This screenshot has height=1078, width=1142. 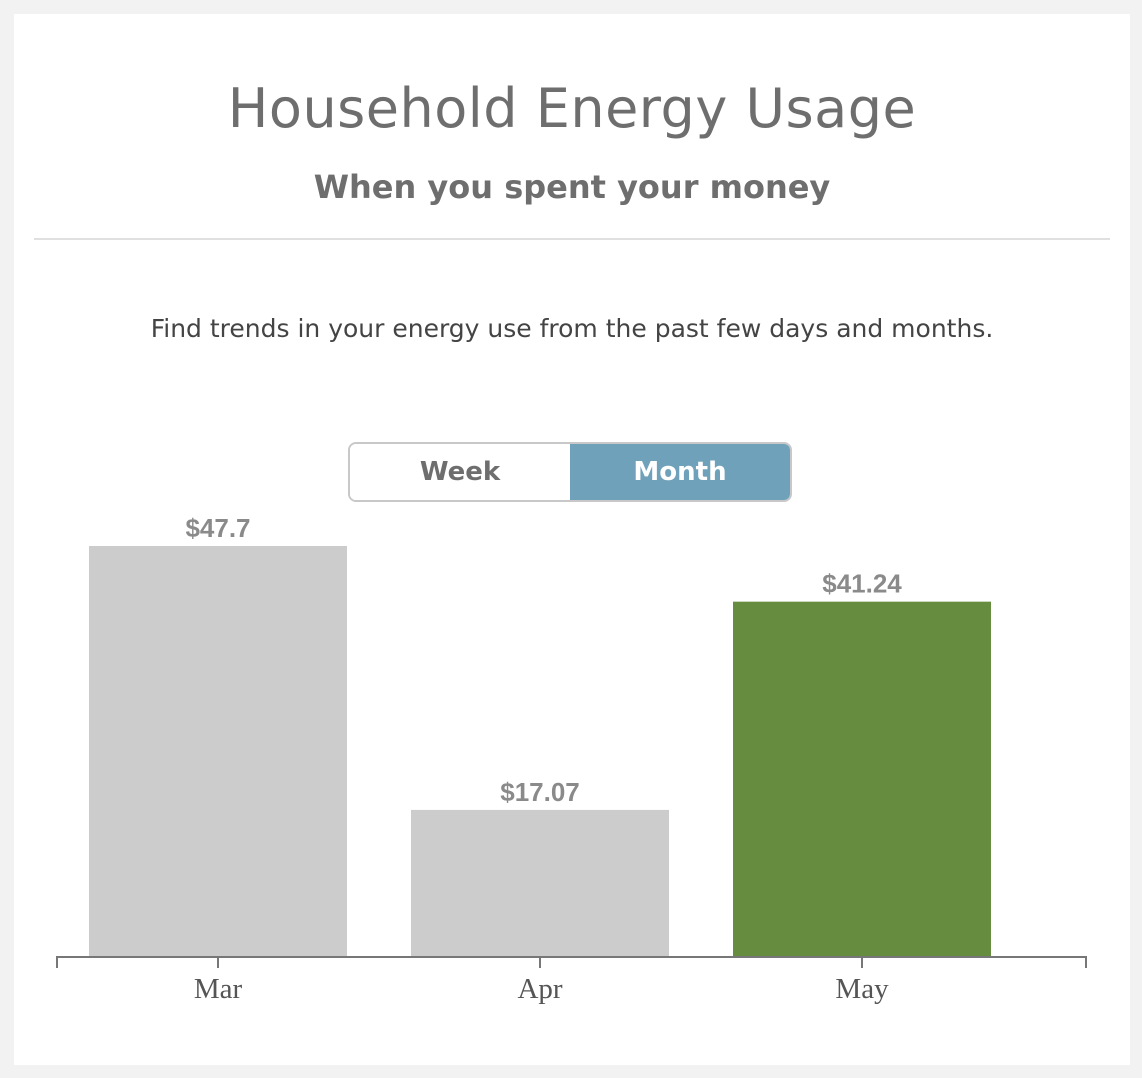 I want to click on bar-may, so click(x=862, y=779).